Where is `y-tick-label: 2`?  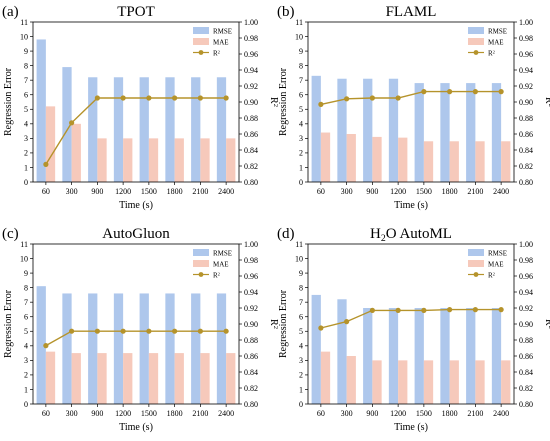
y-tick-label: 2 is located at coordinates (301, 153).